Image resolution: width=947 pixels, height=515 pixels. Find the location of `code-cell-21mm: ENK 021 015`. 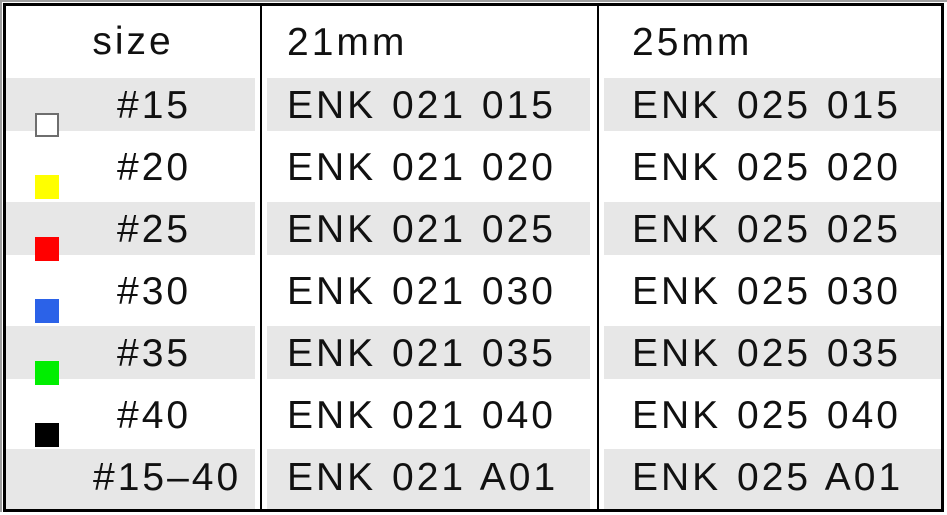

code-cell-21mm: ENK 021 015 is located at coordinates (428, 106).